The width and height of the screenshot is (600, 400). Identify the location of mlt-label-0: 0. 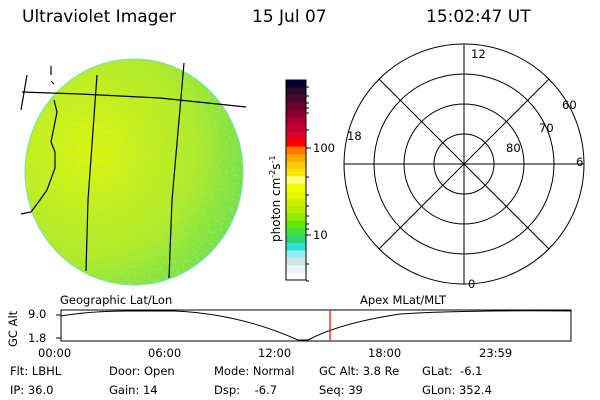
(472, 284).